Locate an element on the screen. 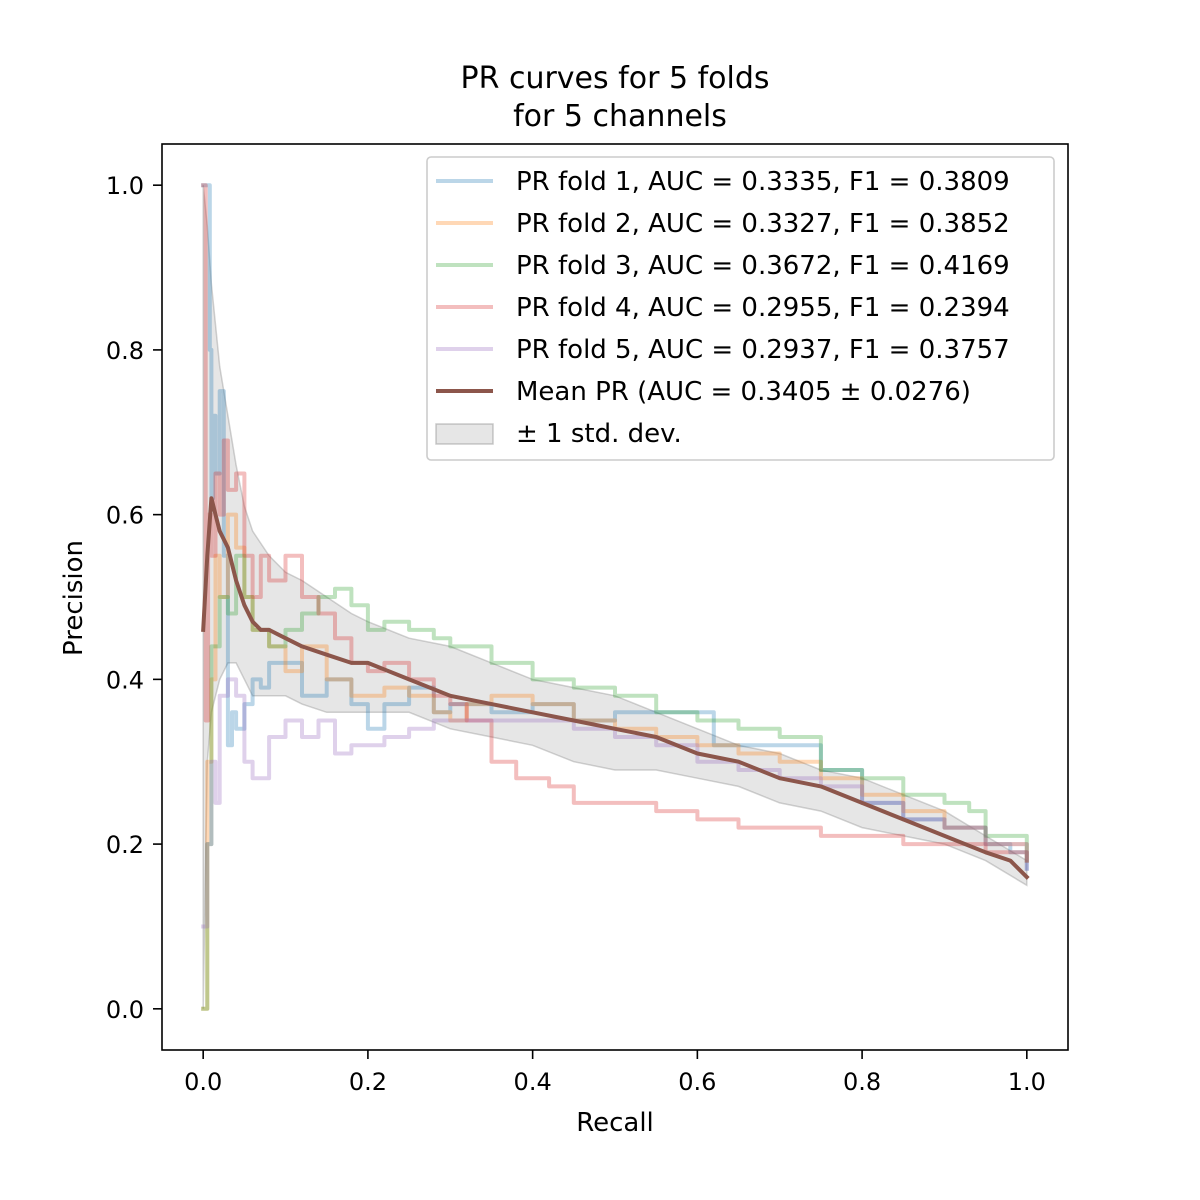 The height and width of the screenshot is (1200, 1200). x-tick-label: 1.0 is located at coordinates (1027, 1082).